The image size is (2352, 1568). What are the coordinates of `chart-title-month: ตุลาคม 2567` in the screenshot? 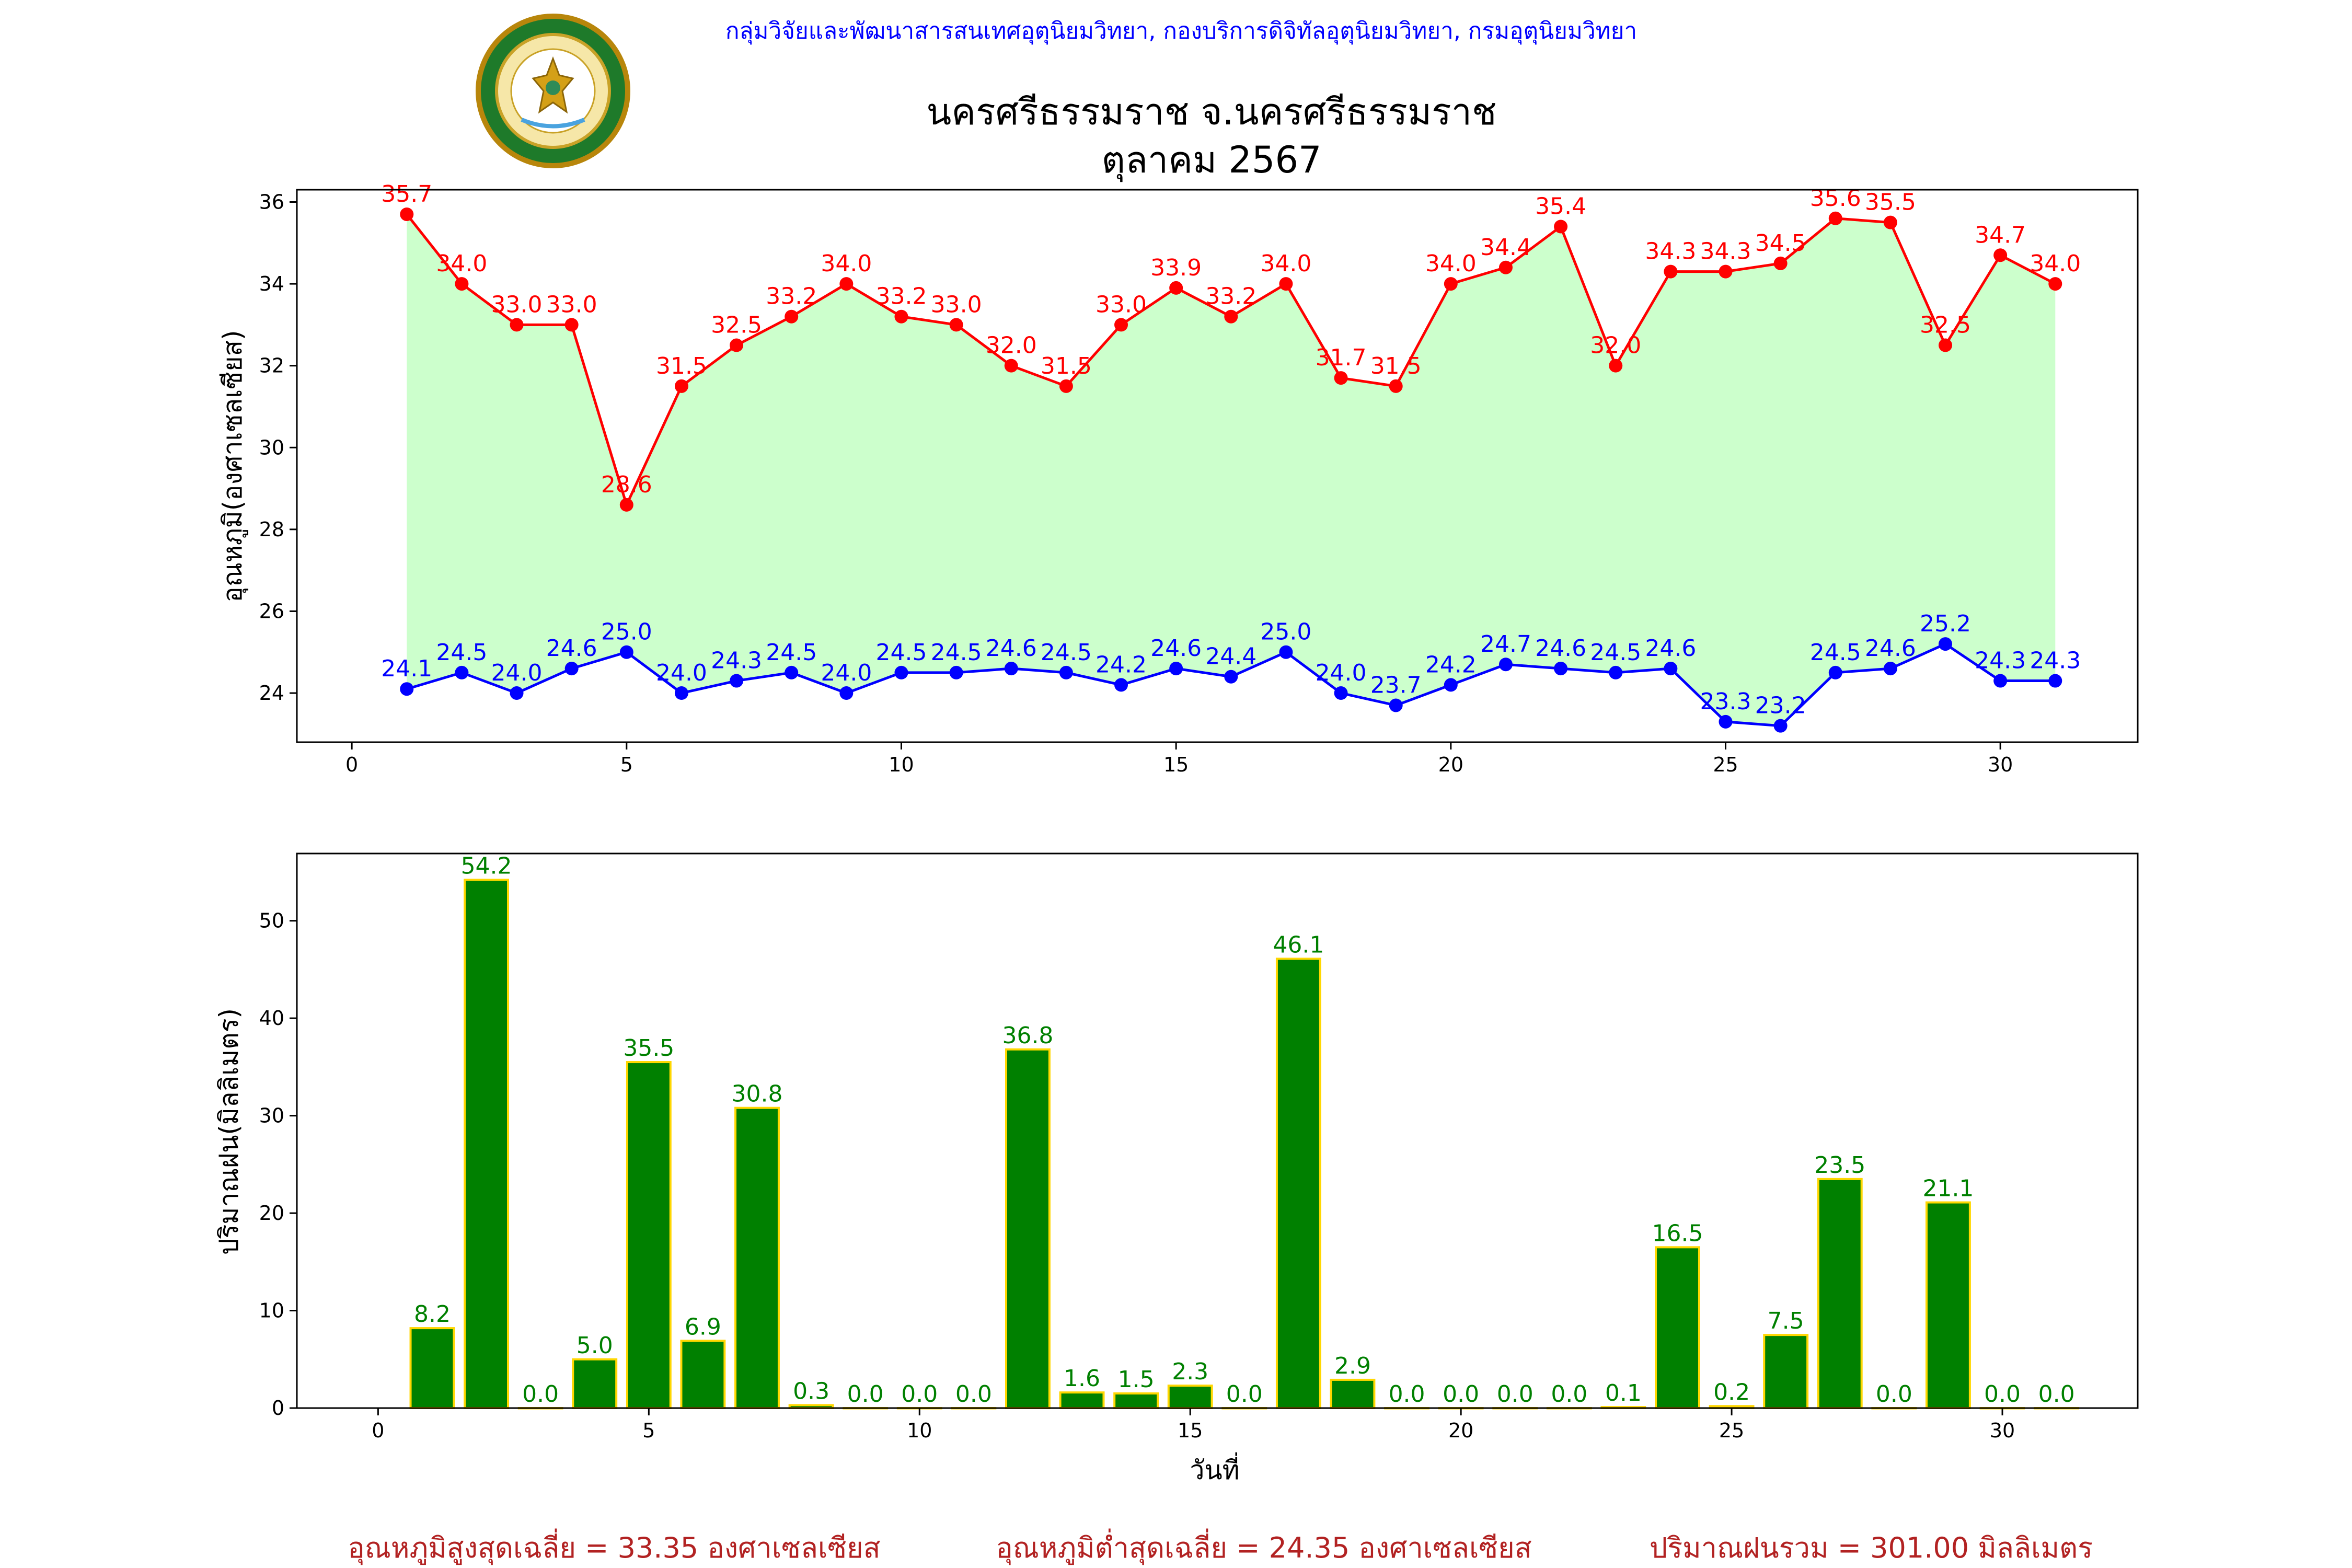 It's located at (1211, 160).